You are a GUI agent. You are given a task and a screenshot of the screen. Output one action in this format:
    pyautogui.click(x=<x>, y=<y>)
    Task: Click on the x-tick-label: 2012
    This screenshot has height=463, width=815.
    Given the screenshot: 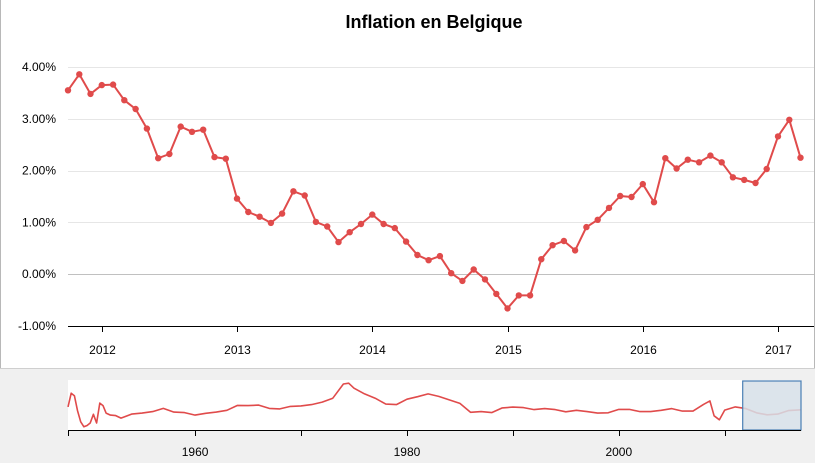 What is the action you would take?
    pyautogui.click(x=102, y=350)
    